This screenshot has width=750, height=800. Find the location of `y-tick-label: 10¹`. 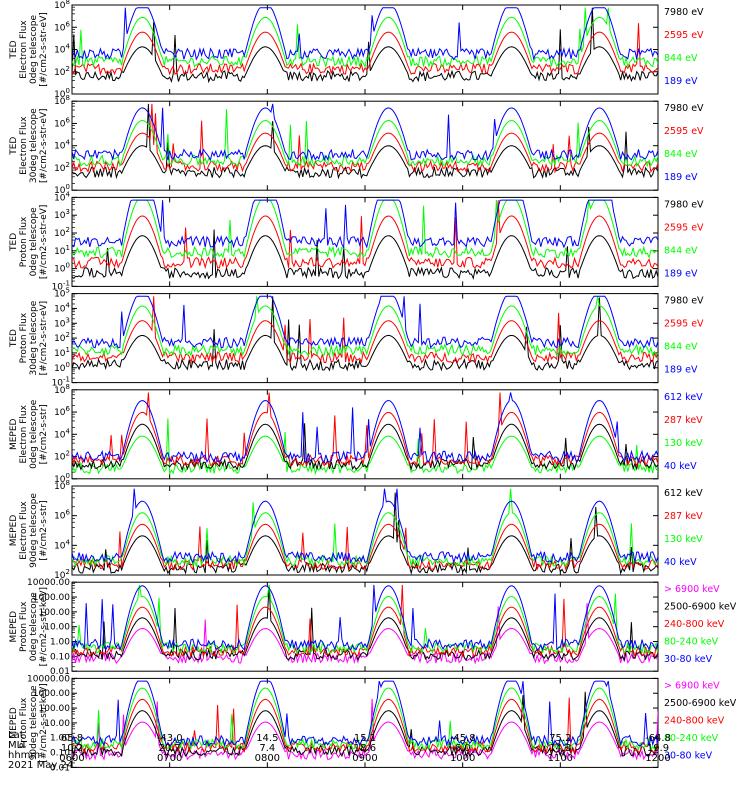

y-tick-label: 10¹ is located at coordinates (62, 352).